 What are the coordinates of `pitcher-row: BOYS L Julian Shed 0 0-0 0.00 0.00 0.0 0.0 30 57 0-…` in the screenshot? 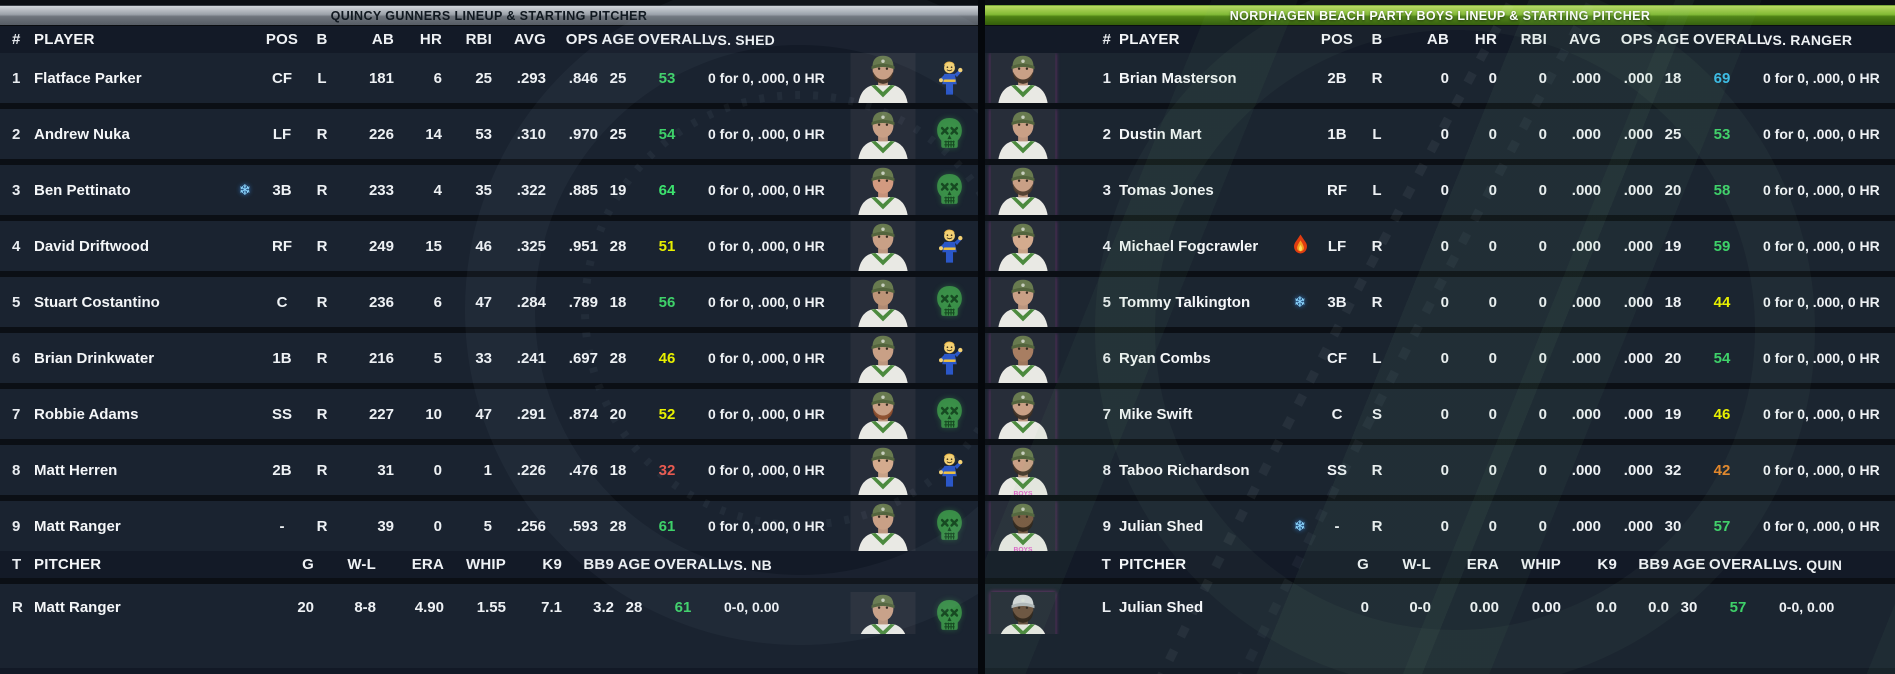 It's located at (1440, 626).